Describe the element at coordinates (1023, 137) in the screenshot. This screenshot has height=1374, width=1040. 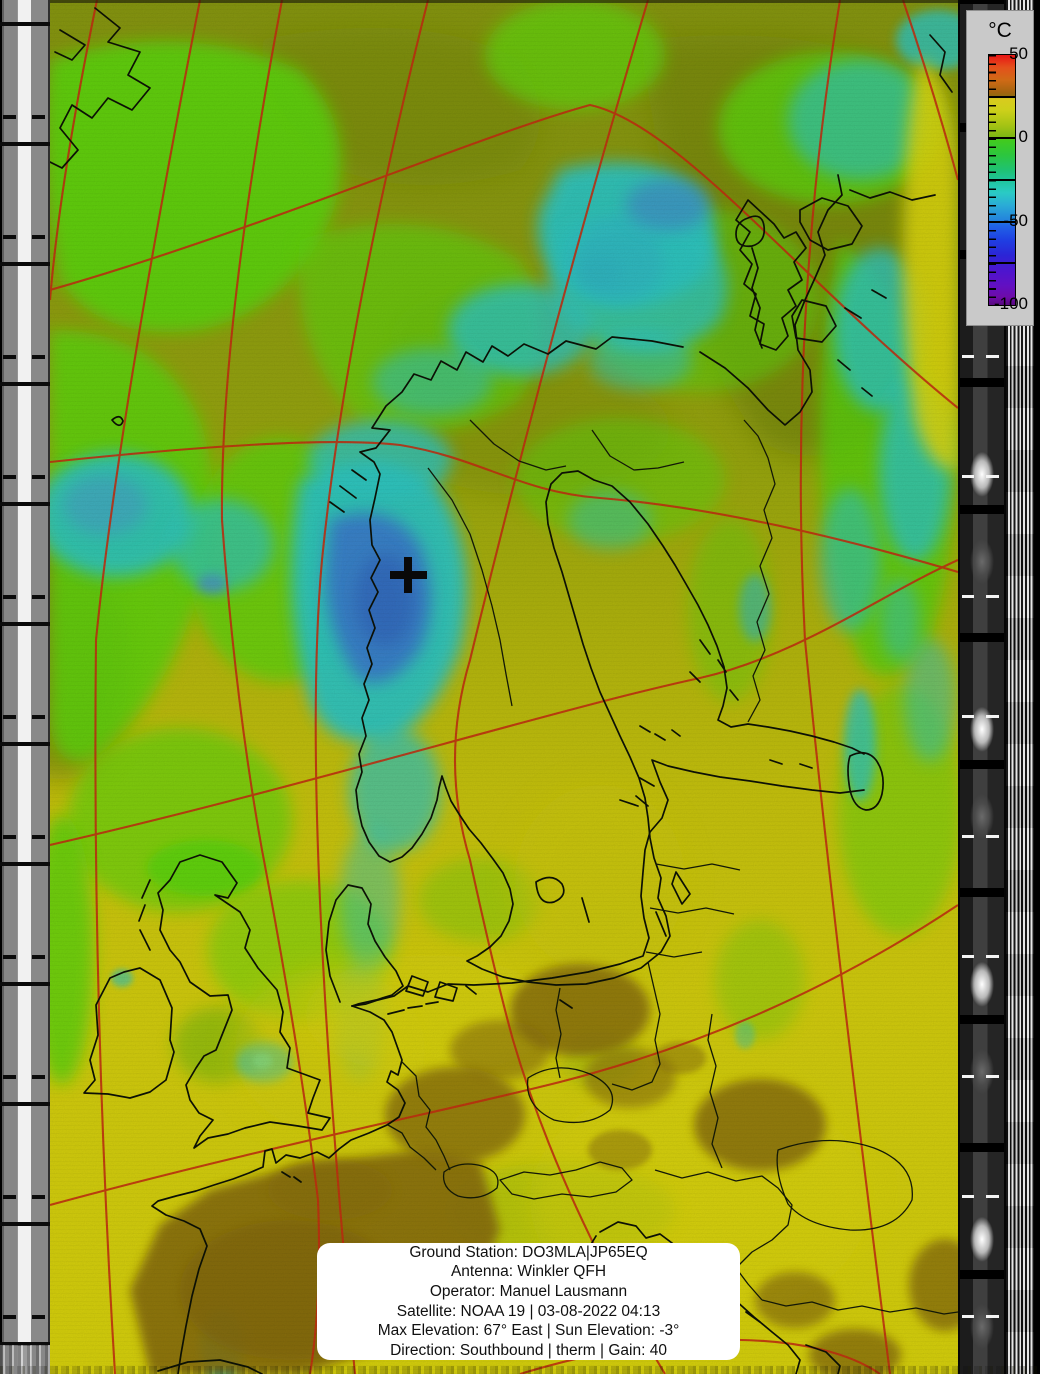
I see `colorbar-label-0: 0` at that location.